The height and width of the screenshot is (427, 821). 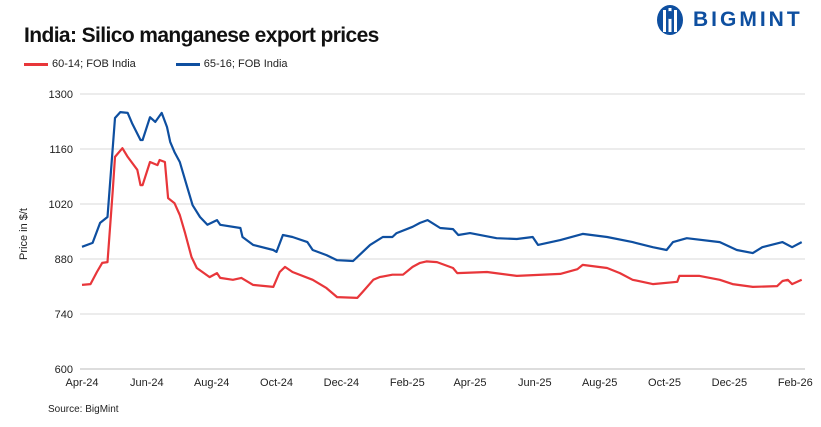 What do you see at coordinates (599, 383) in the screenshot?
I see `x-tick-label: Aug-25` at bounding box center [599, 383].